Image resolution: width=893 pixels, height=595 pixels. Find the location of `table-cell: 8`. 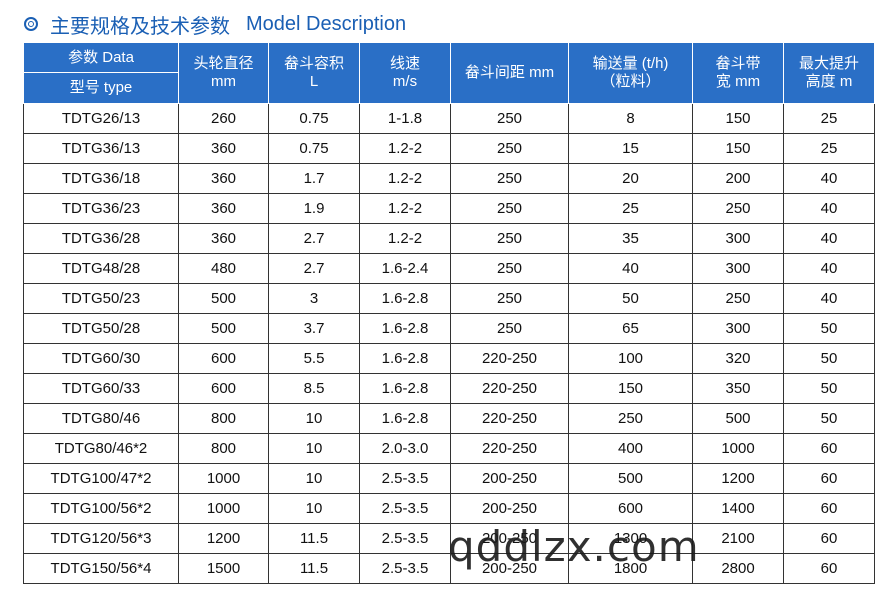

table-cell: 8 is located at coordinates (630, 118).